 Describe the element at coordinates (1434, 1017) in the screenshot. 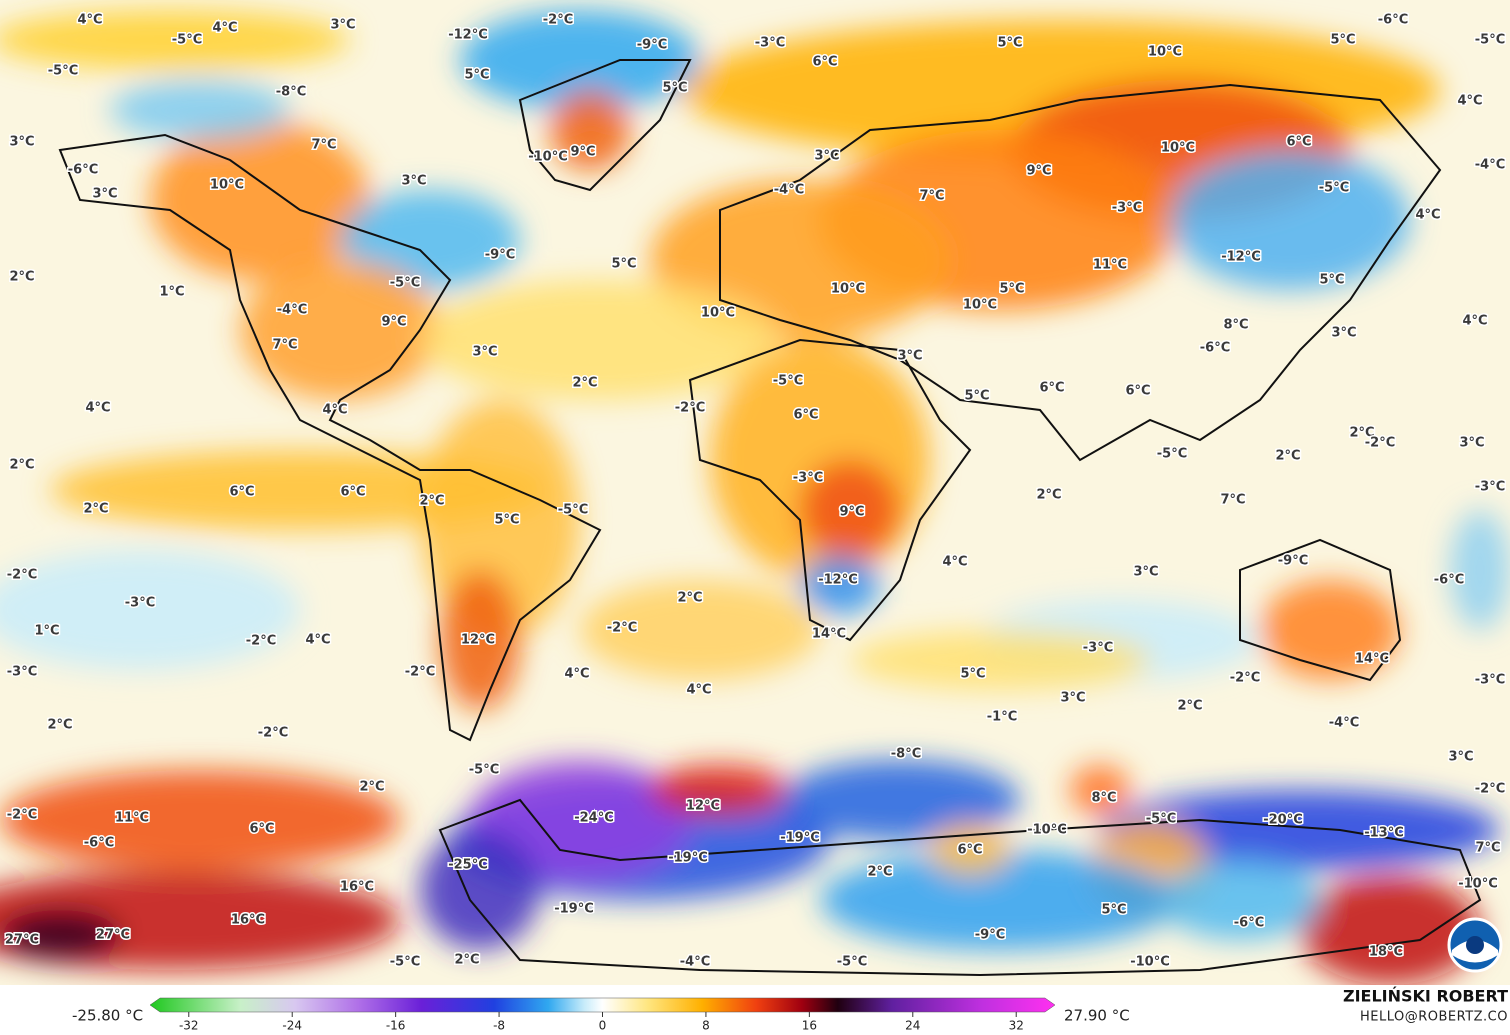

I see `email: HELLO@ROBERTZ.CO` at that location.